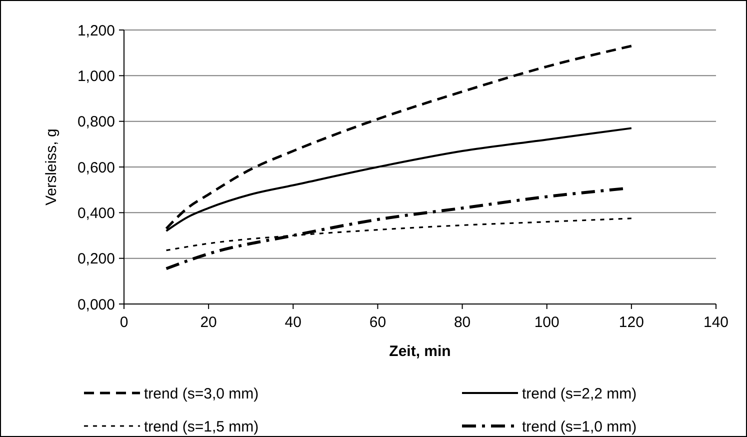 This screenshot has width=747, height=437. I want to click on x-tick-label: 40, so click(293, 322).